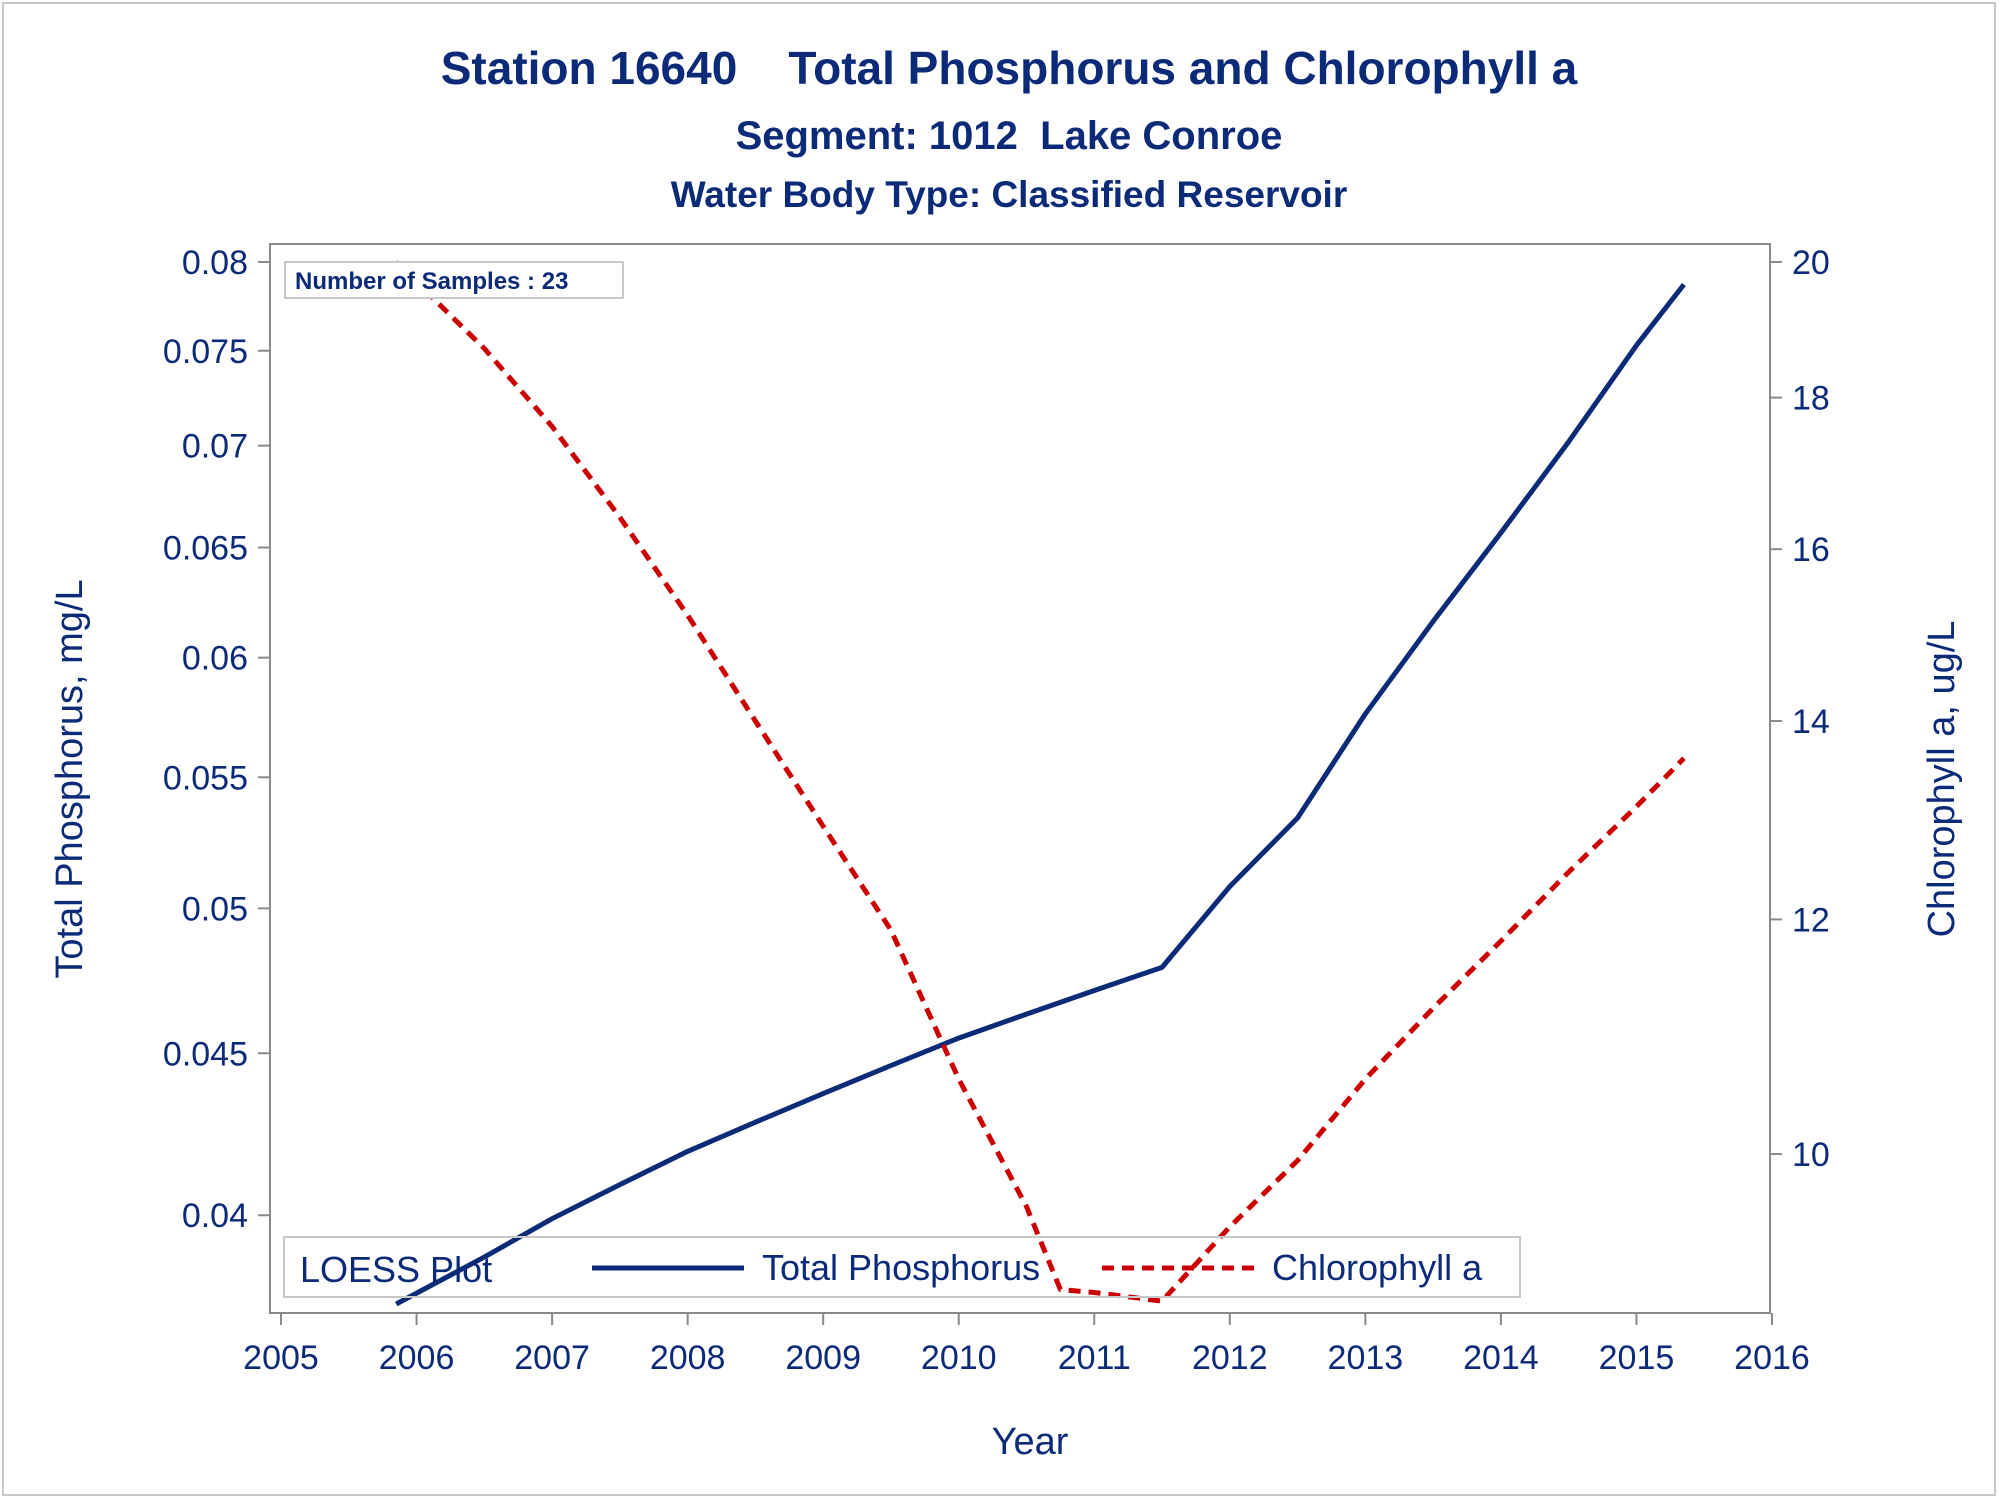  I want to click on y-tick-label: 0.08, so click(215, 263).